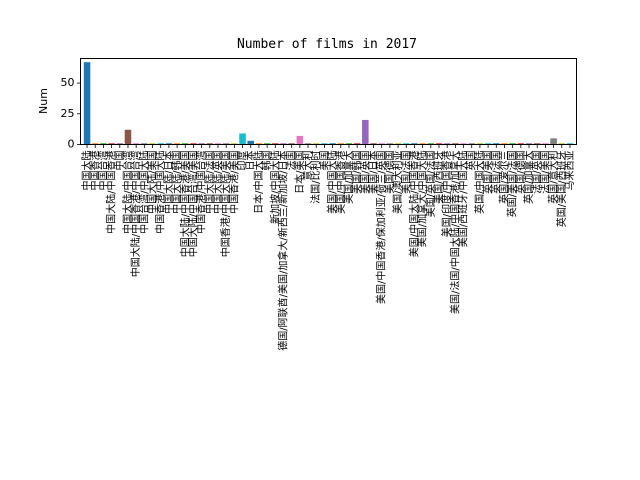  I want to click on x-tick-label: 法国, so click(291, 161).